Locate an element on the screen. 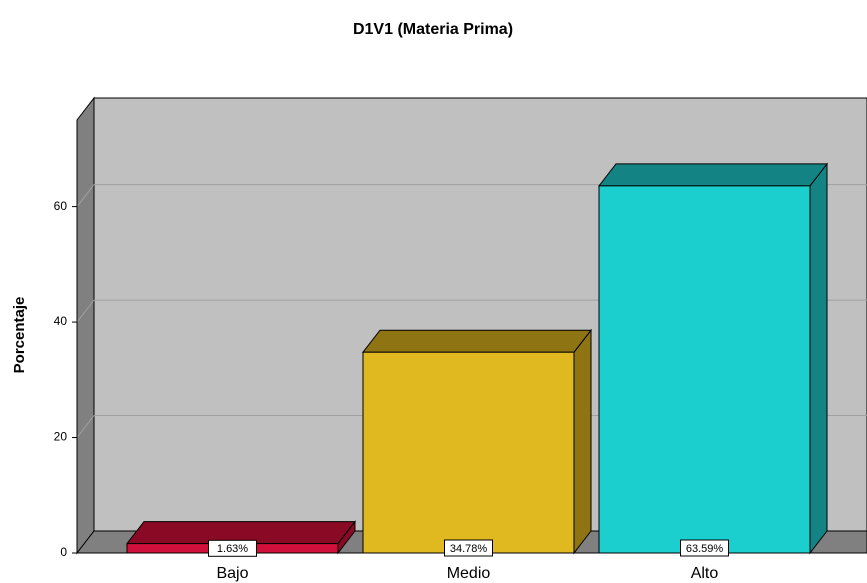 The width and height of the screenshot is (867, 583). left-wall is located at coordinates (85, 325).